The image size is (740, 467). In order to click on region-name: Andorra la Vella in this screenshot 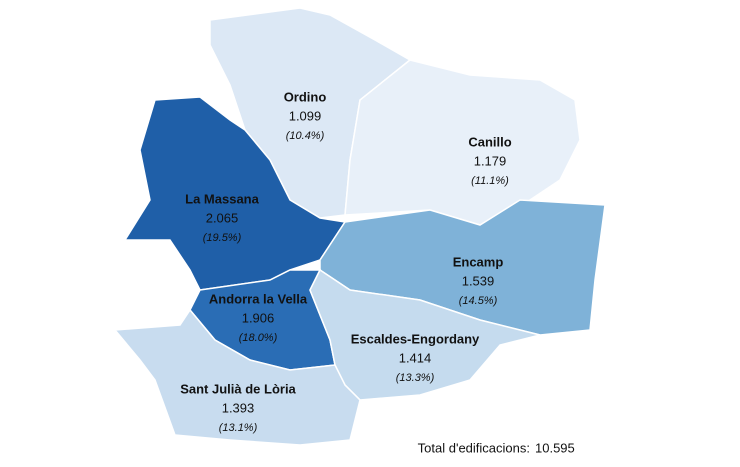, I will do `click(258, 298)`.